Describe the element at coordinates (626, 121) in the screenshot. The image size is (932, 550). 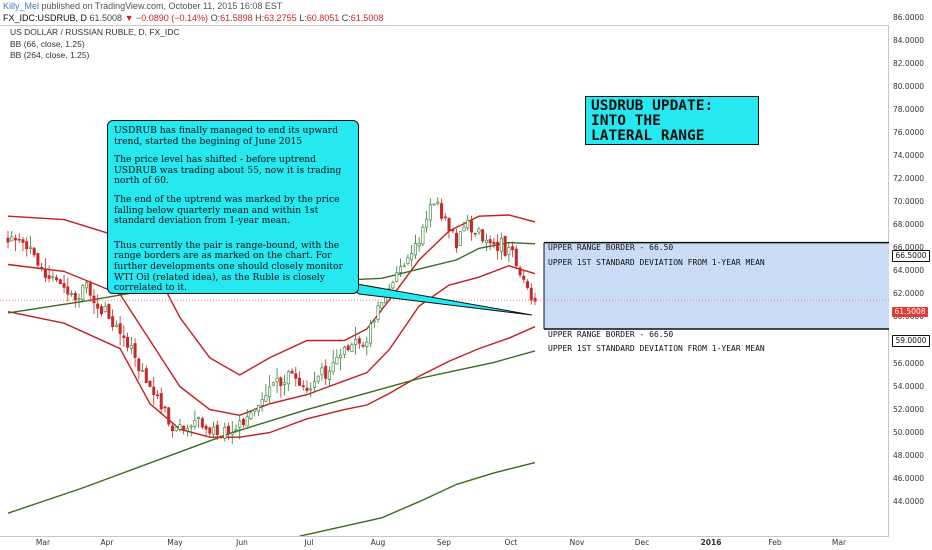
I see `update-title-line: INTO THE` at that location.